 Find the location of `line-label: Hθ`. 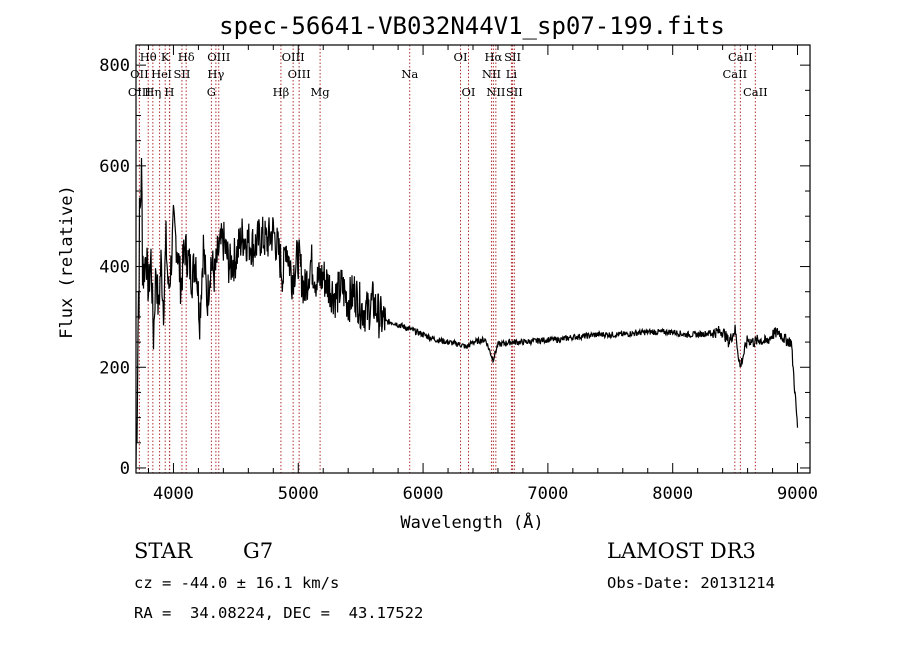

line-label: Hθ is located at coordinates (148, 57).